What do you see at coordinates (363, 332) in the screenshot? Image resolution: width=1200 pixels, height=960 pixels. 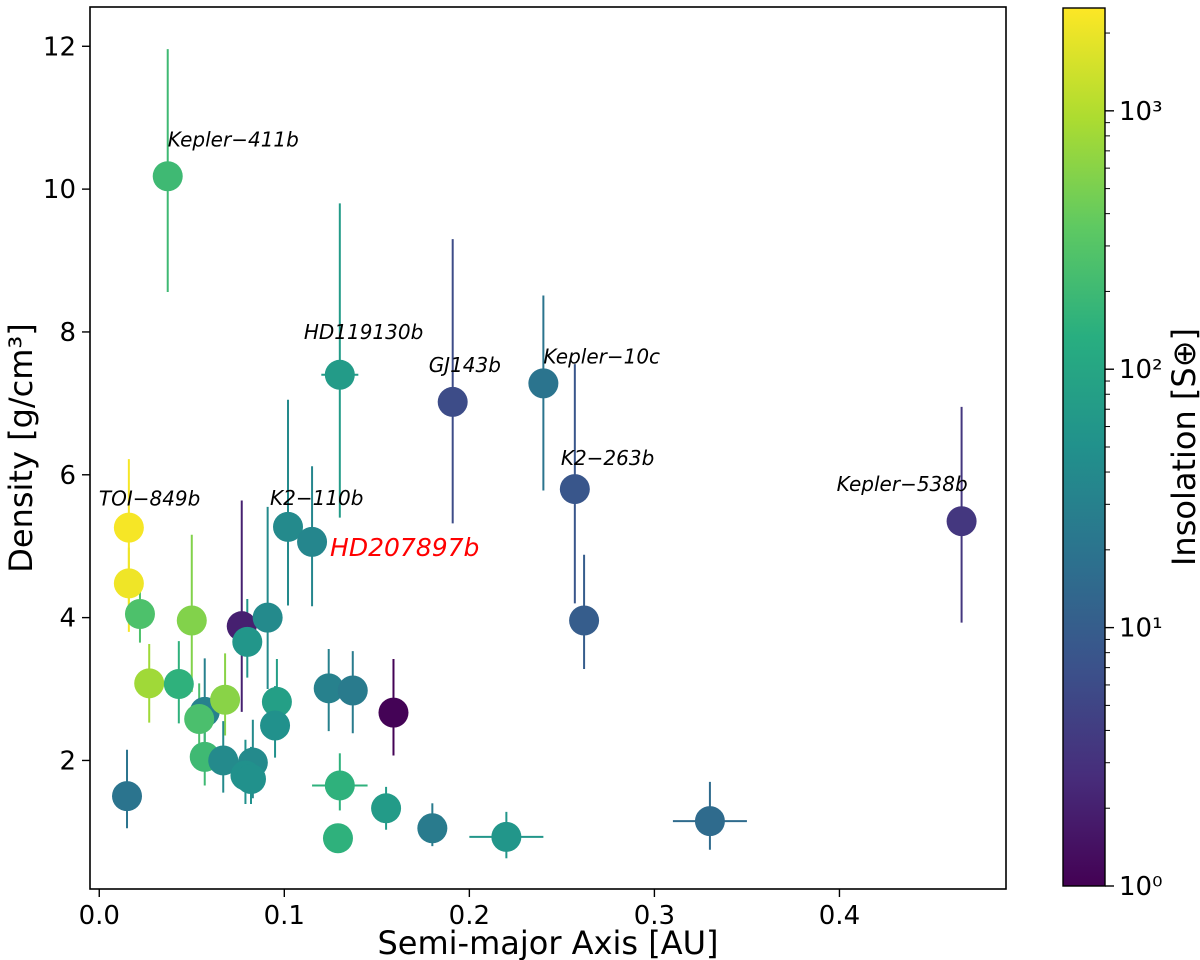 I see `point-label: HD119130b` at bounding box center [363, 332].